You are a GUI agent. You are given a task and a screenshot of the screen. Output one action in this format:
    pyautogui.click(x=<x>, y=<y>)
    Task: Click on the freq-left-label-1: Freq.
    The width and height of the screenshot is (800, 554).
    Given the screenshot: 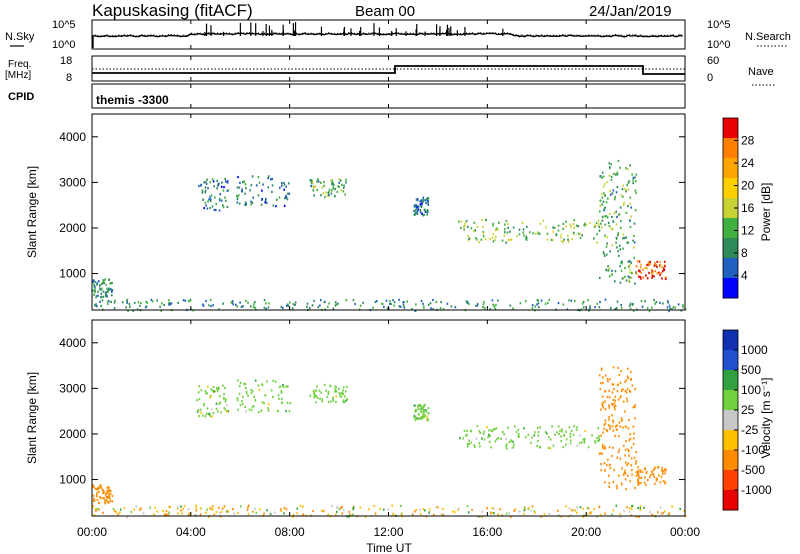 What is the action you would take?
    pyautogui.click(x=19, y=64)
    